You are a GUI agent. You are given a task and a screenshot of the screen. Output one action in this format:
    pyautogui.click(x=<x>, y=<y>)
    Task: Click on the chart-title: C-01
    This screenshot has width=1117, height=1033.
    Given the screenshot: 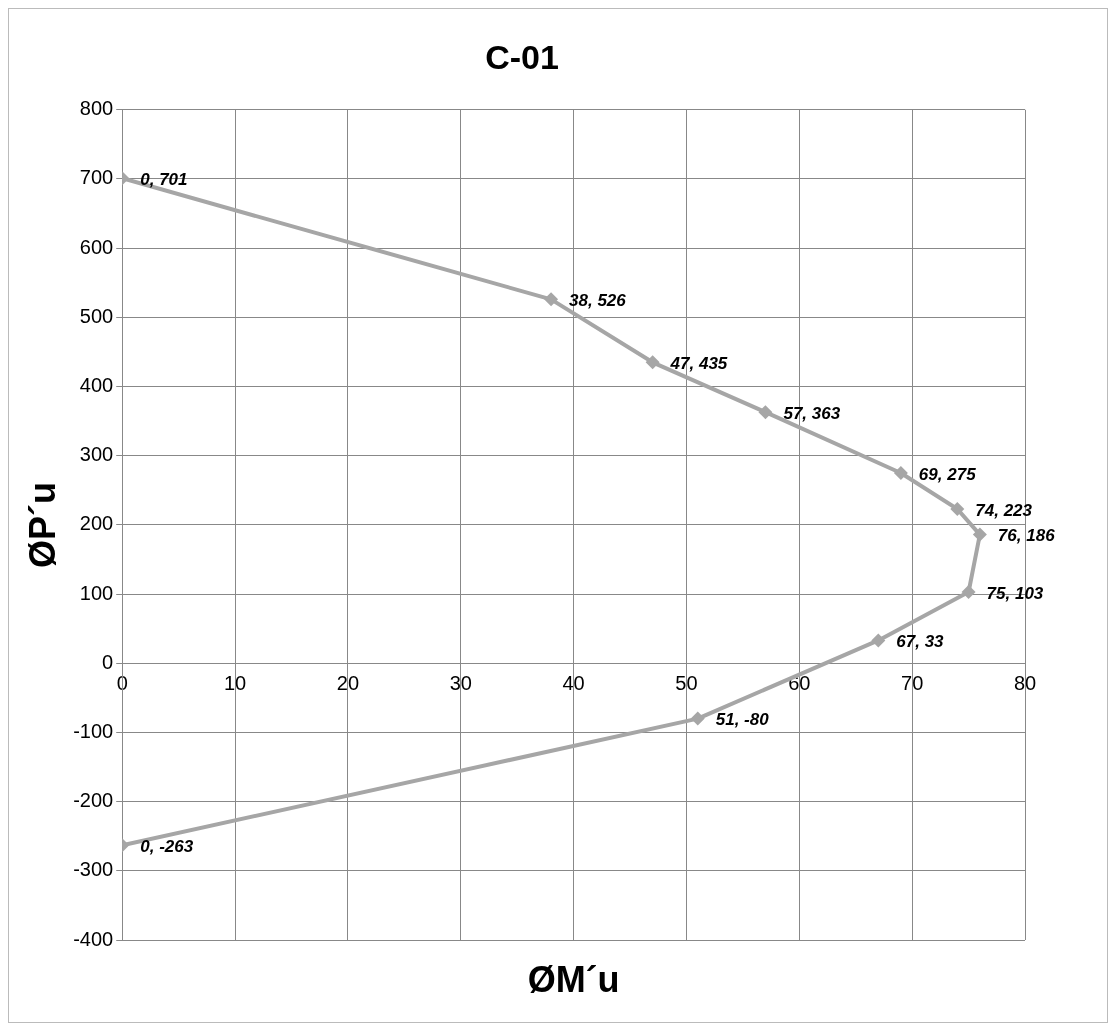 What is the action you would take?
    pyautogui.click(x=522, y=56)
    